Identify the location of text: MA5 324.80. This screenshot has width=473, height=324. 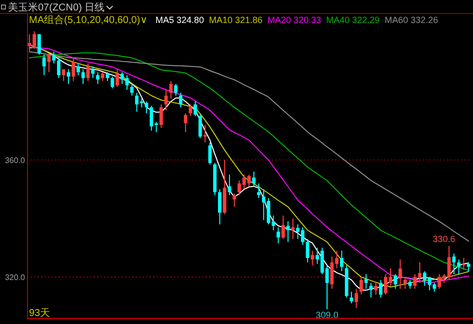
(179, 20).